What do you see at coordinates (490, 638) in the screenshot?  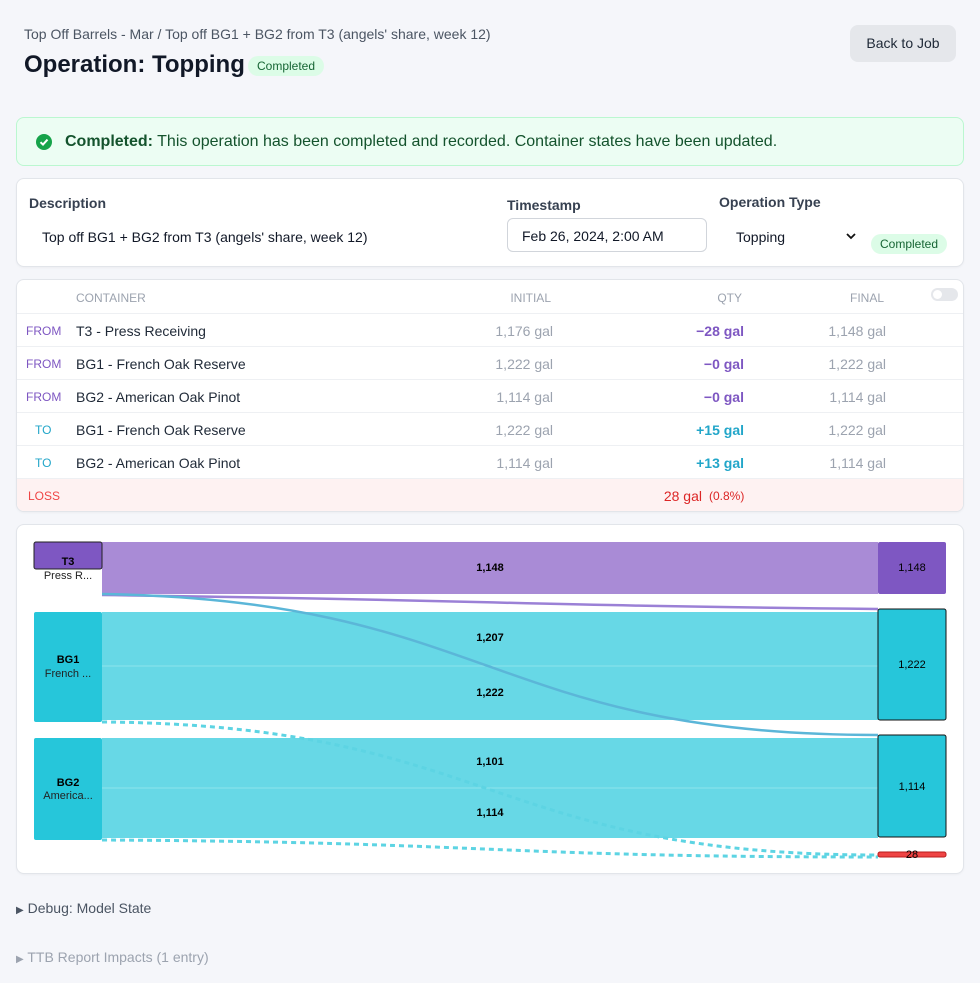 I see `flow-label: 1,207` at bounding box center [490, 638].